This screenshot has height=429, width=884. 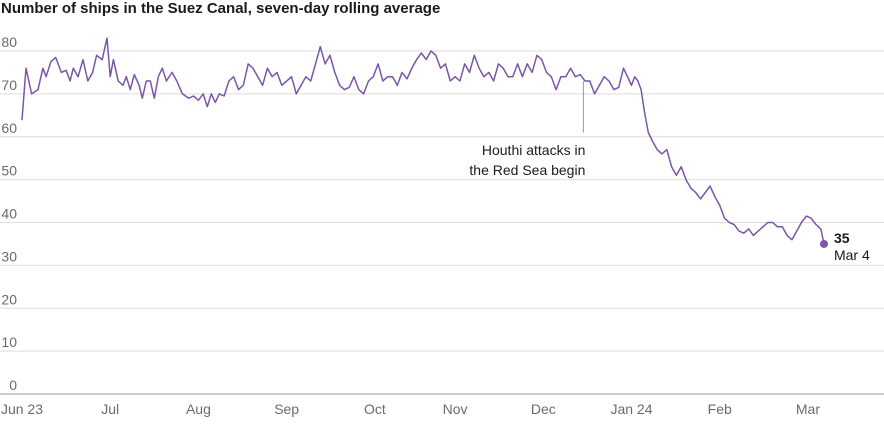 I want to click on x-tick-label: Dec, so click(x=543, y=409).